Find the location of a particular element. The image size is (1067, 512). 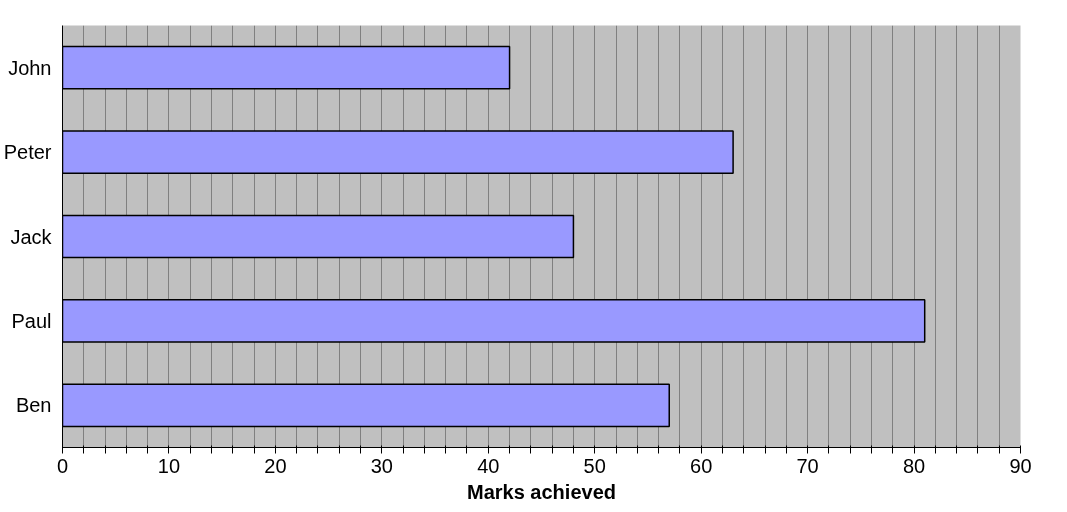

x-tick-label: 40 is located at coordinates (488, 465).